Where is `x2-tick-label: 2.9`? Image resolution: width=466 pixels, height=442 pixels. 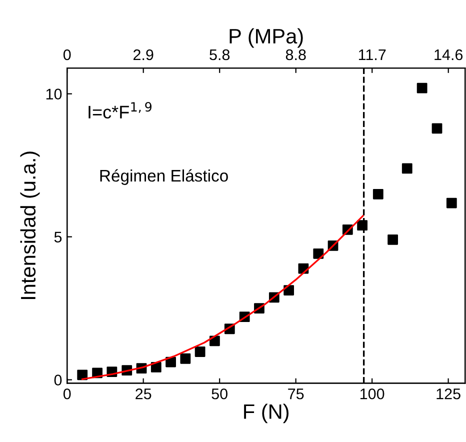 x2-tick-label: 2.9 is located at coordinates (144, 54).